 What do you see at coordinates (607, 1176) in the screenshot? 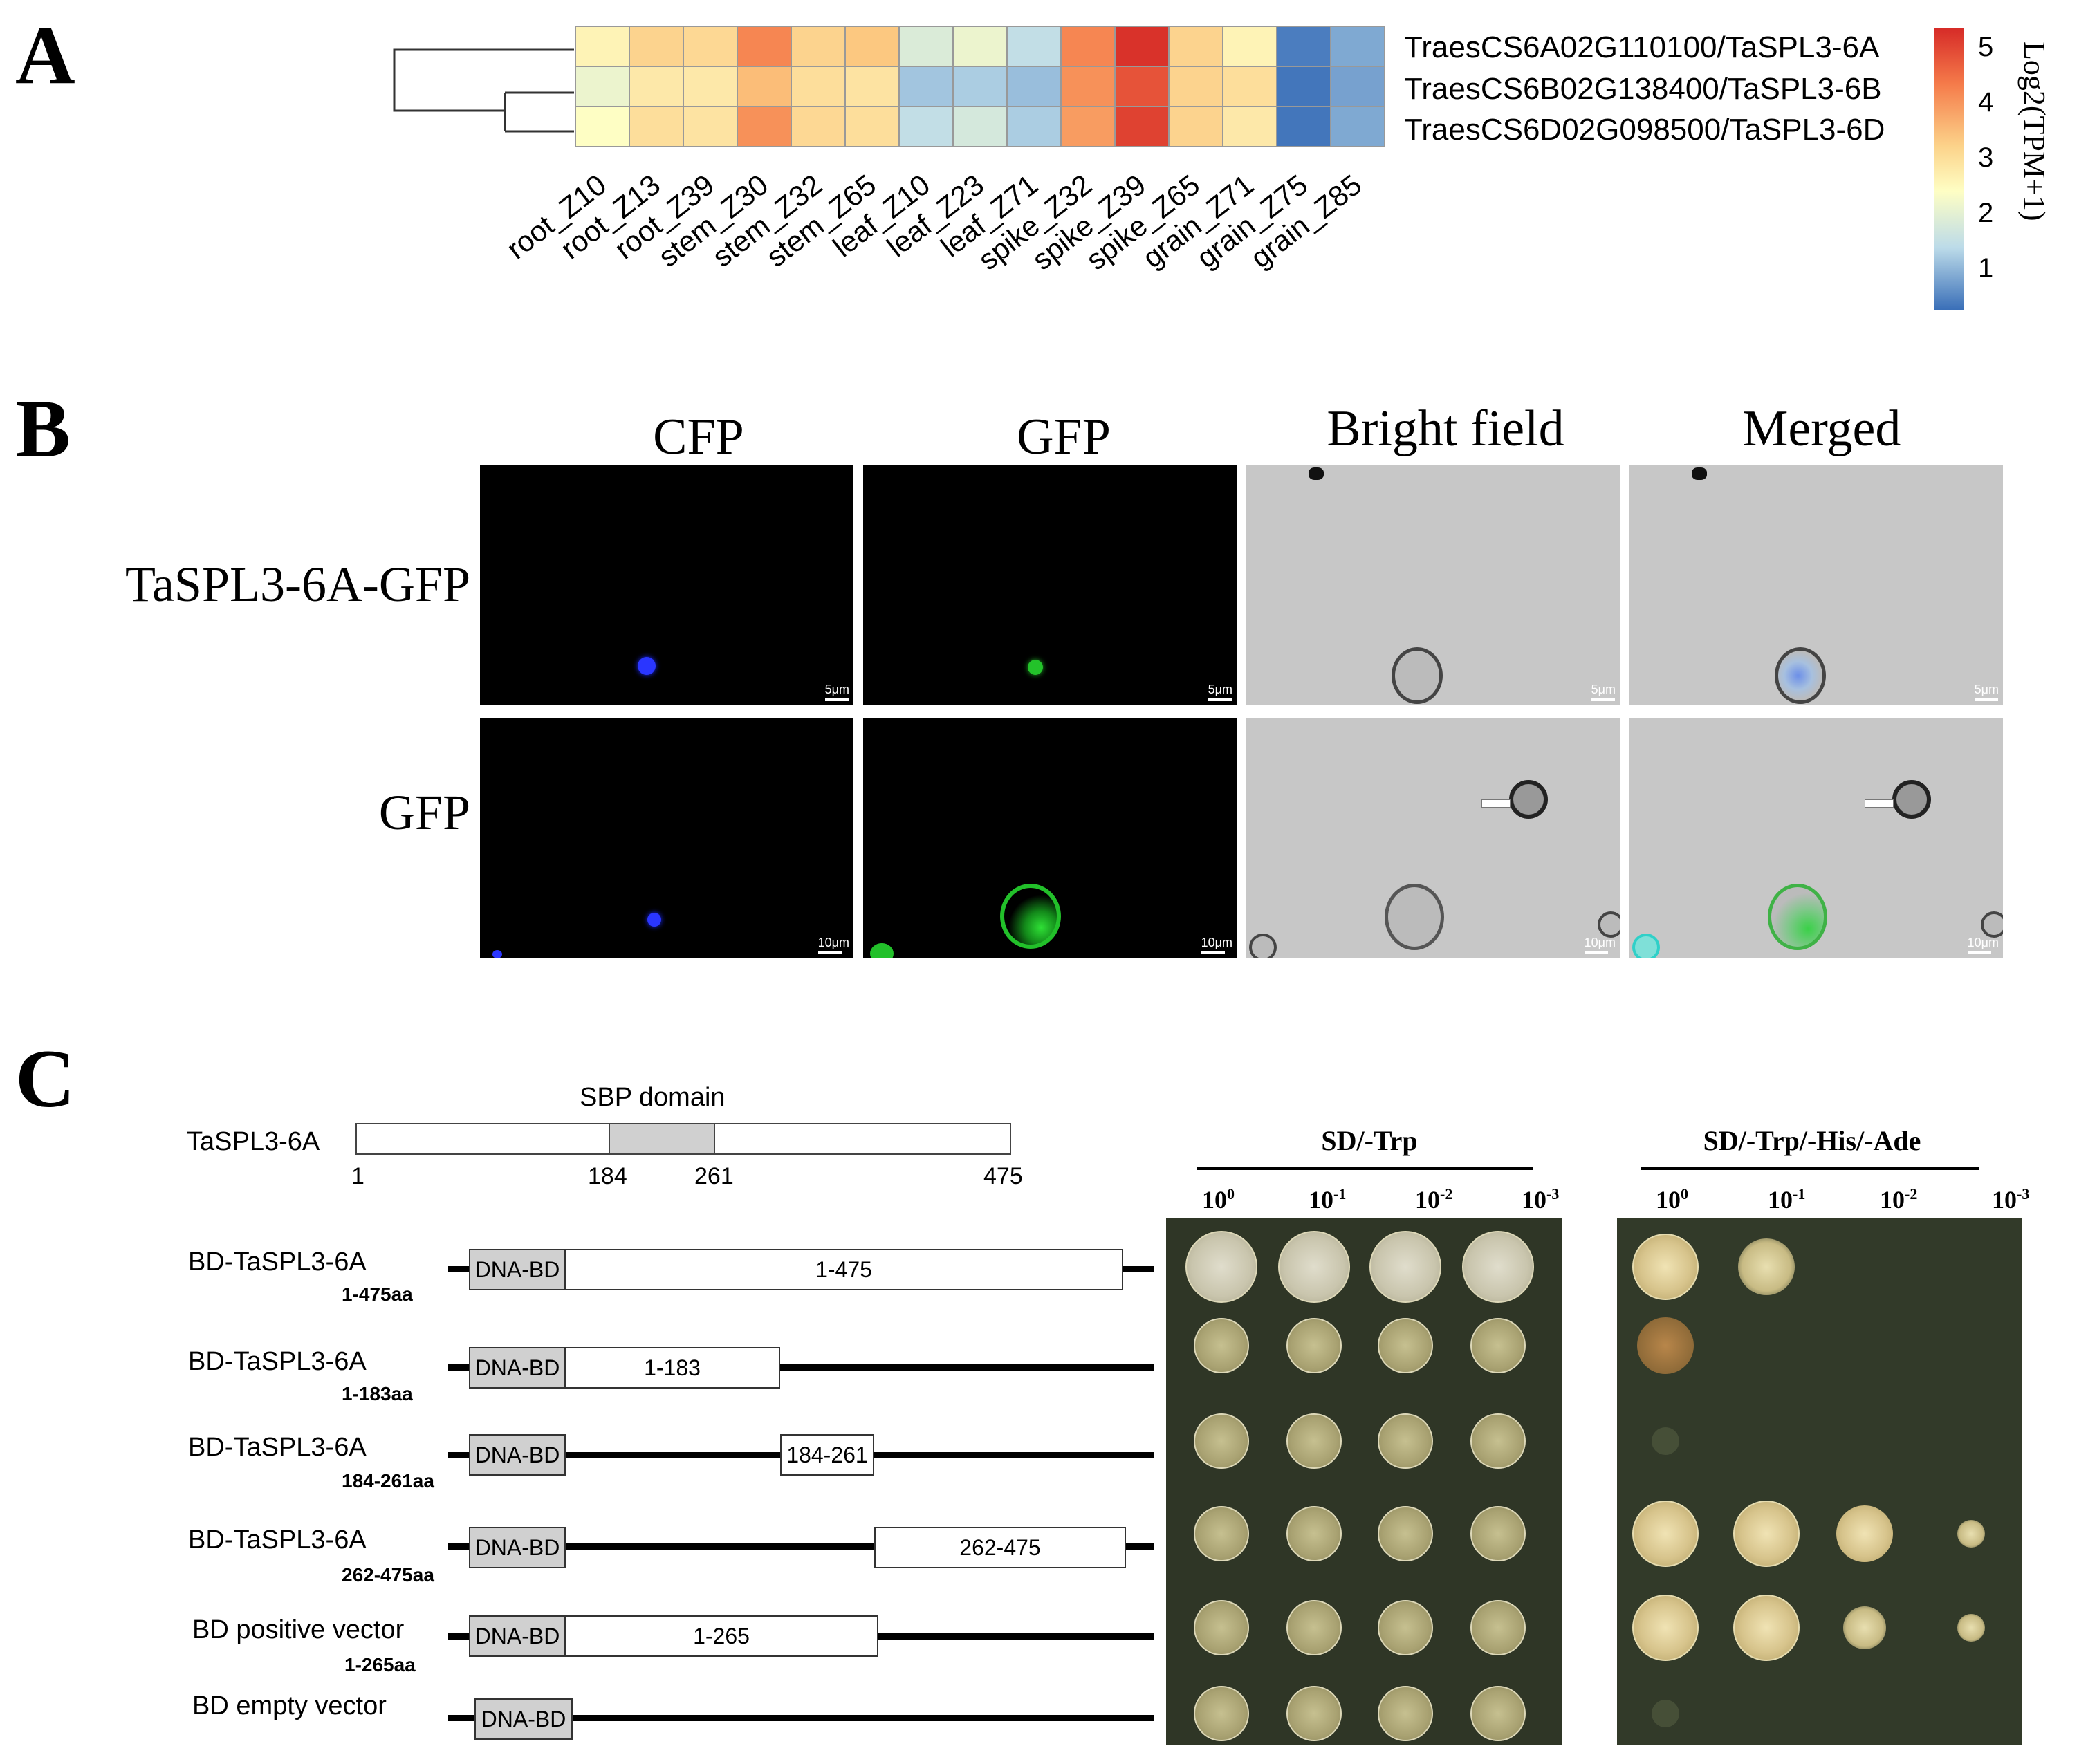
I see `pos-184: 184` at bounding box center [607, 1176].